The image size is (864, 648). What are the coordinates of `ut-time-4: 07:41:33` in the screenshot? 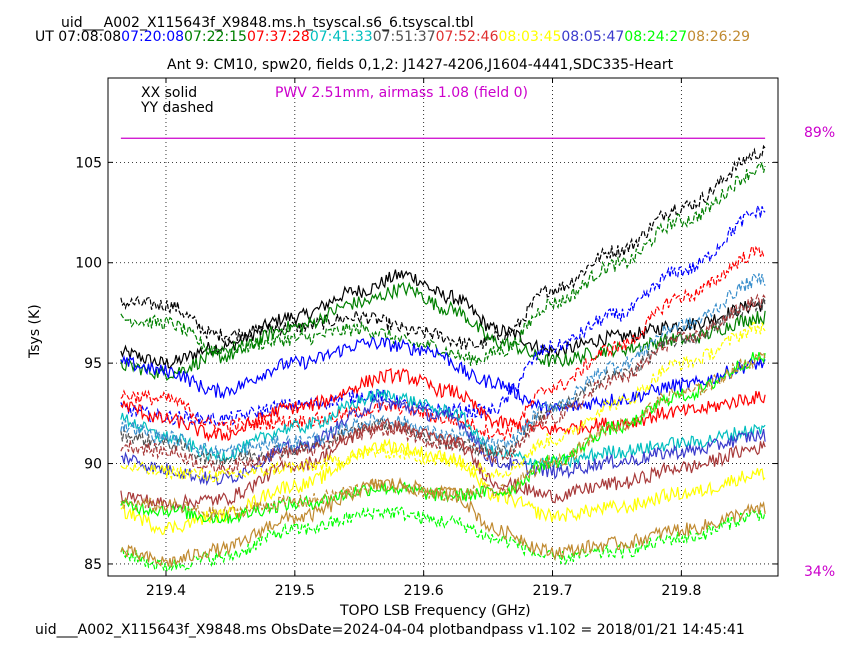 It's located at (341, 37).